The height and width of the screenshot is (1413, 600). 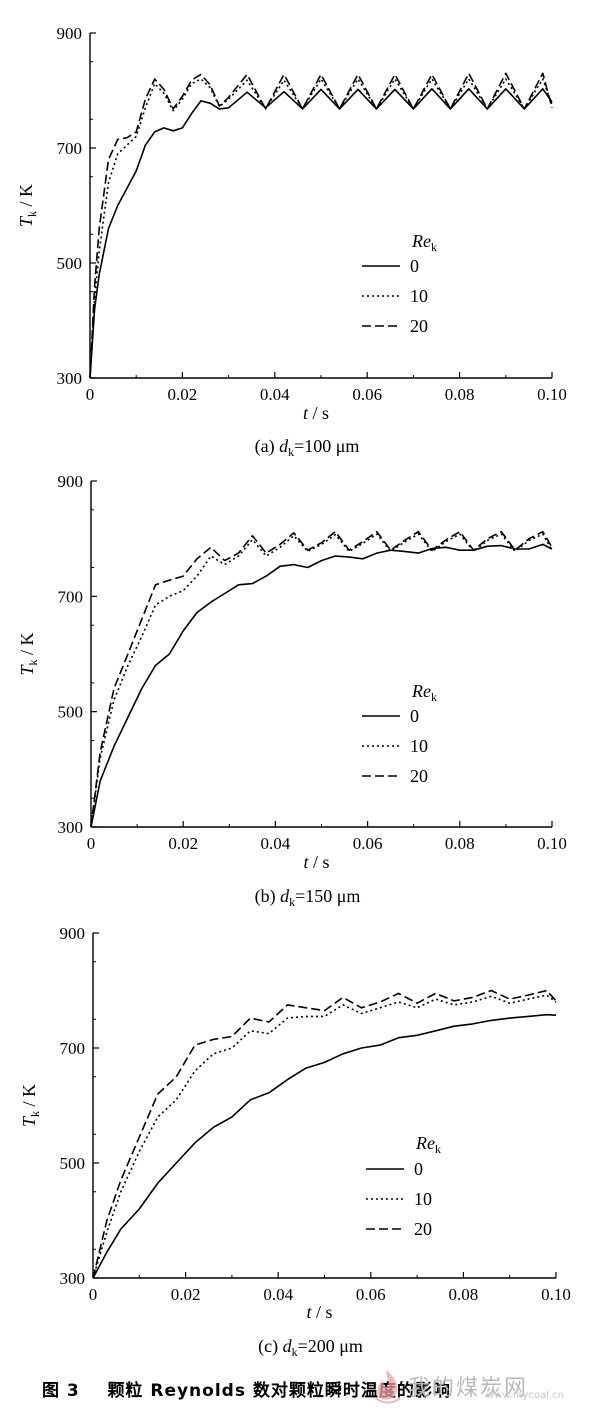 What do you see at coordinates (468, 1388) in the screenshot?
I see `watermark-text: 我的煤炭网` at bounding box center [468, 1388].